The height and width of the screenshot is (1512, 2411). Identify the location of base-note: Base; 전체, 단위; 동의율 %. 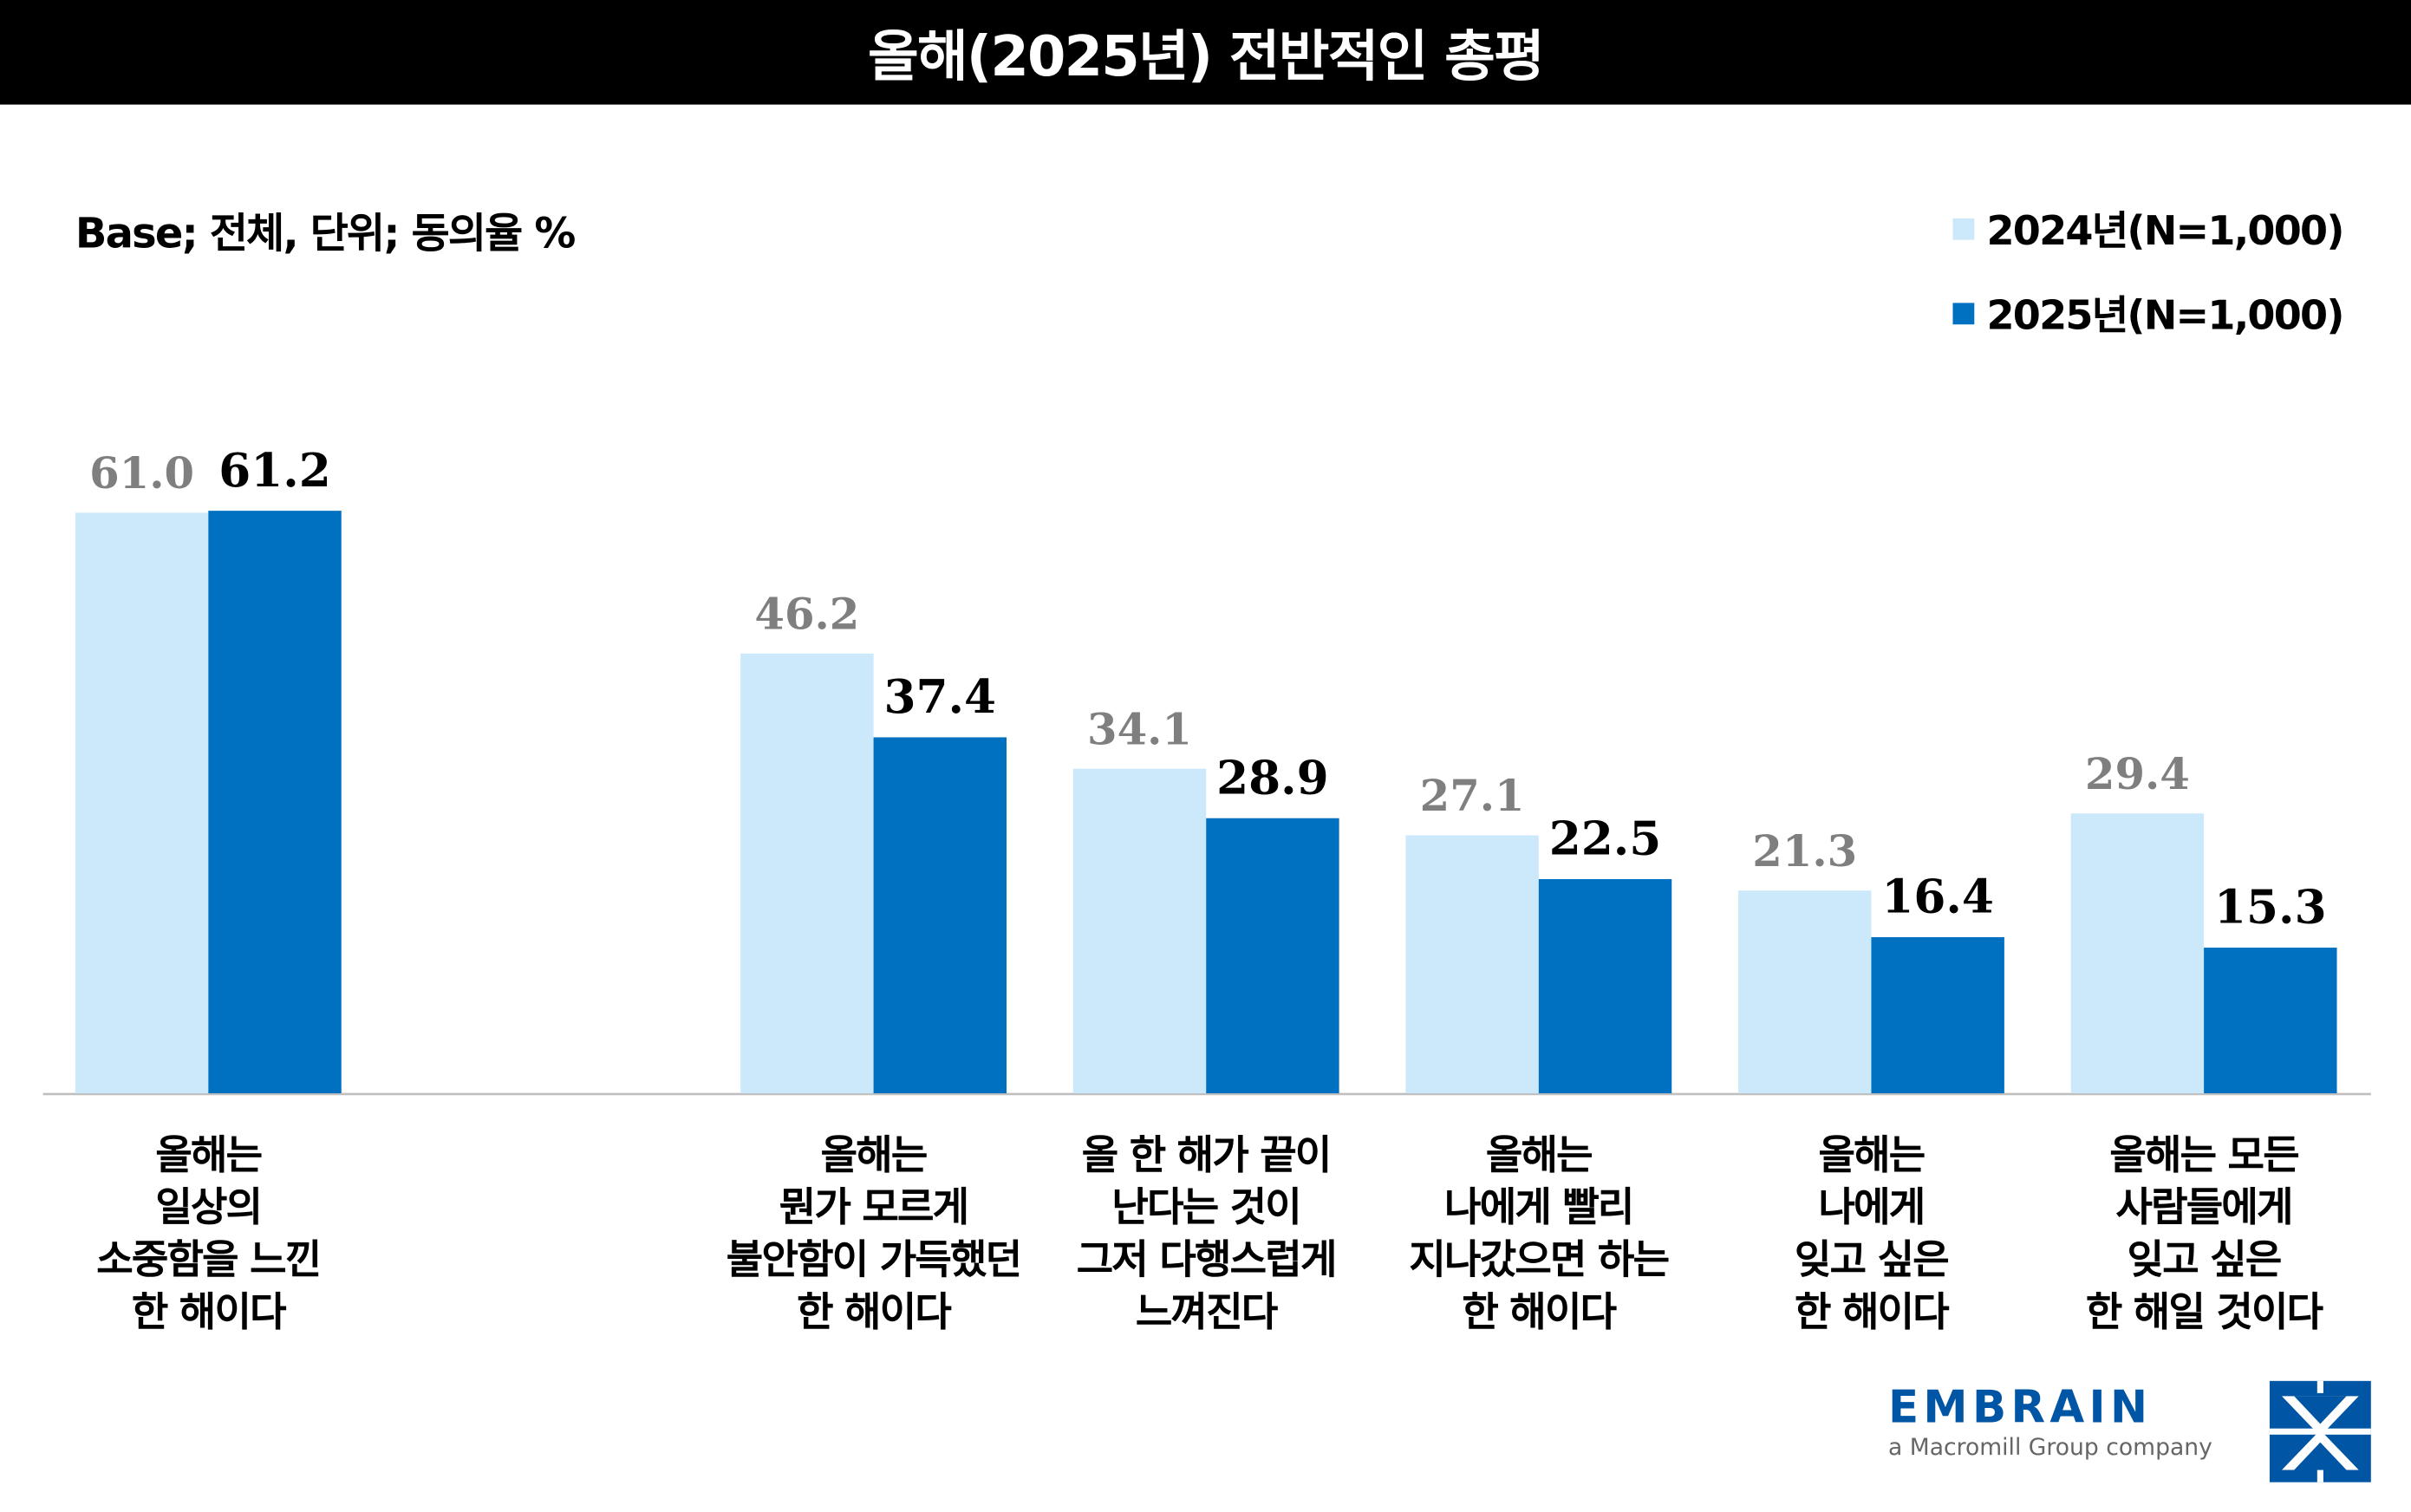
(325, 234).